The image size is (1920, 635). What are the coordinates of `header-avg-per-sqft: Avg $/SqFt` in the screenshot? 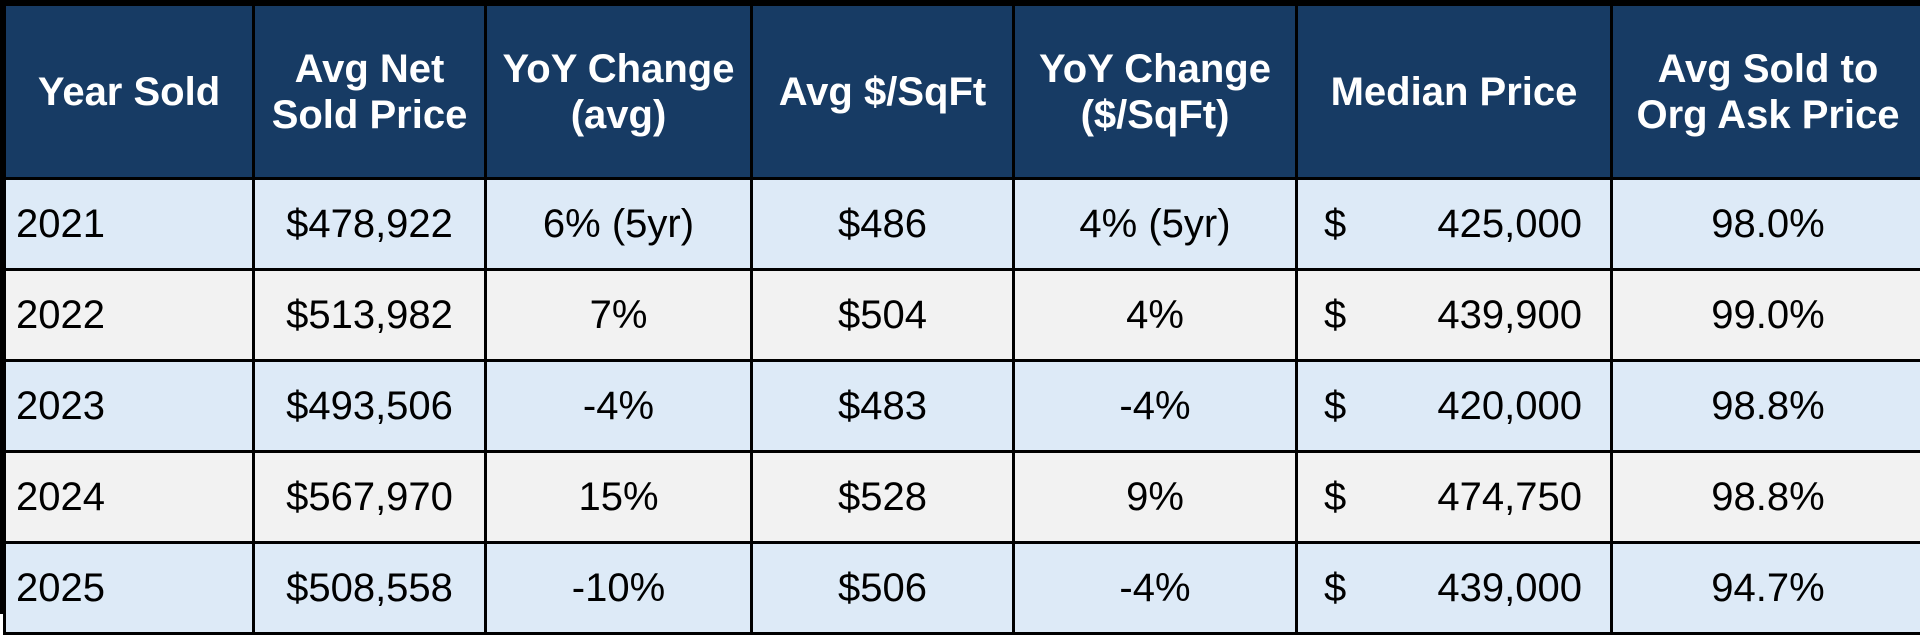 It's located at (883, 92).